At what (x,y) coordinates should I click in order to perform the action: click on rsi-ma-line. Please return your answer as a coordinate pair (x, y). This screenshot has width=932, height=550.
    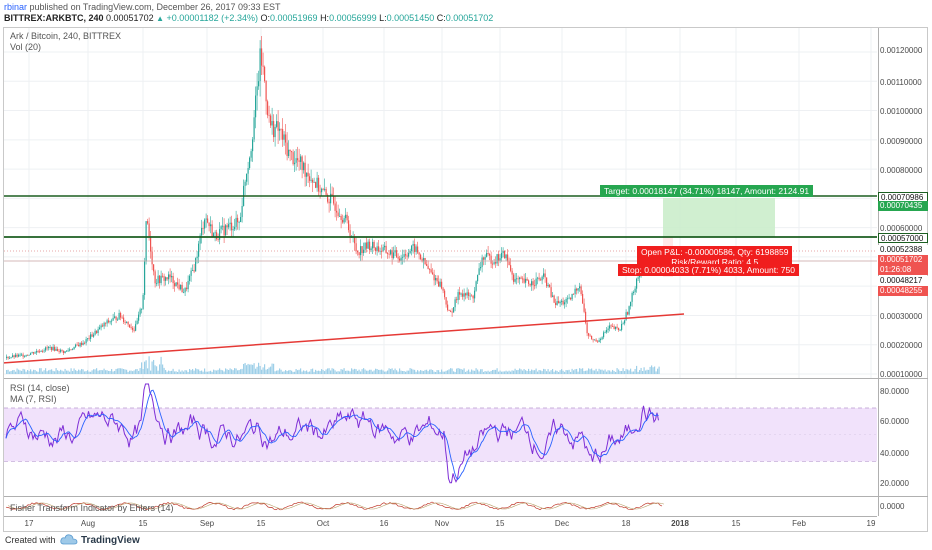
    Looking at the image, I should click on (332, 435).